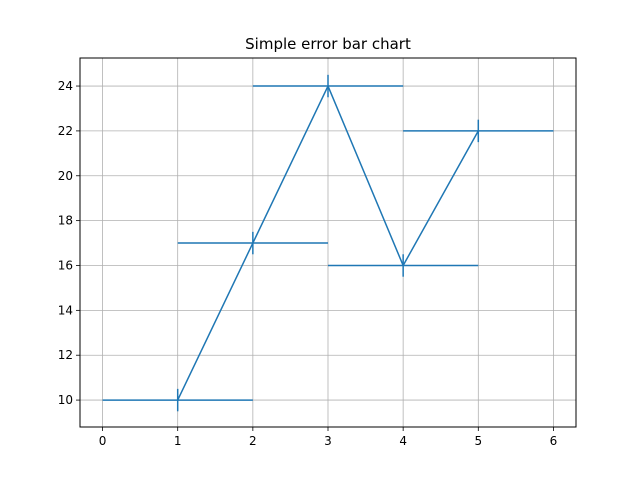 The image size is (640, 480). Describe the element at coordinates (478, 441) in the screenshot. I see `x-tick-label: 5` at that location.